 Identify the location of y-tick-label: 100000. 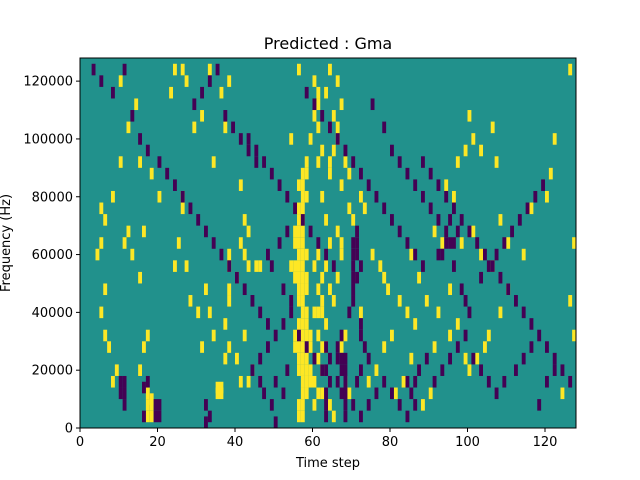
(48, 139).